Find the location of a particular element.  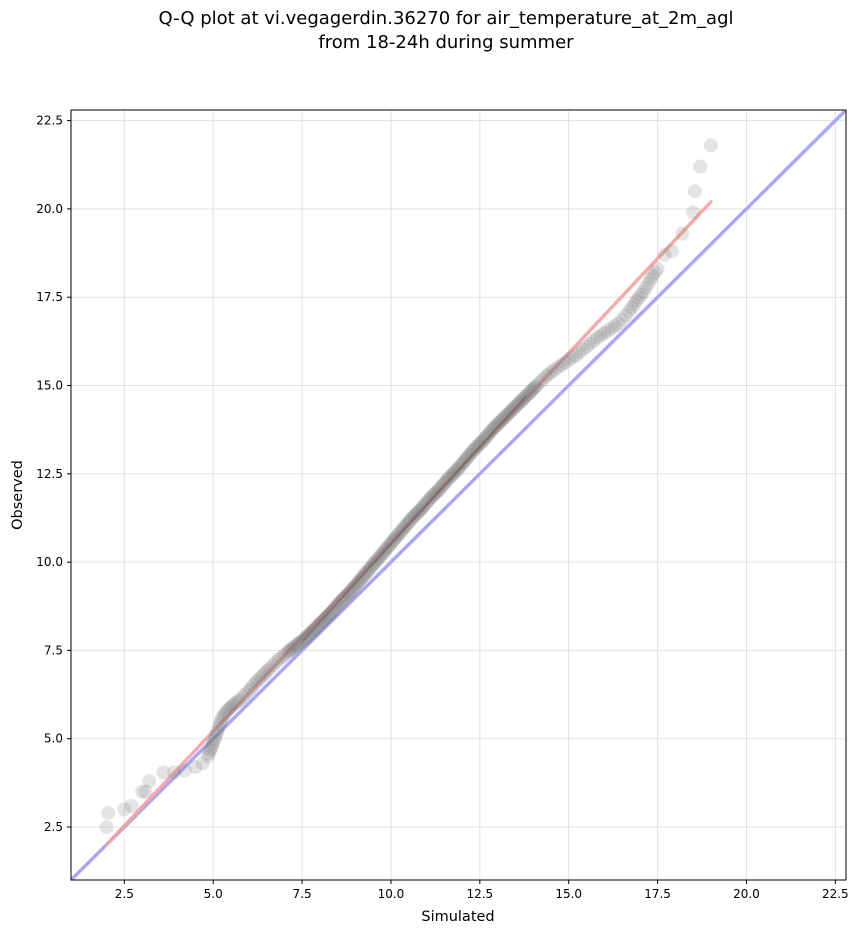

x-tick-label: 2.5 is located at coordinates (124, 894).